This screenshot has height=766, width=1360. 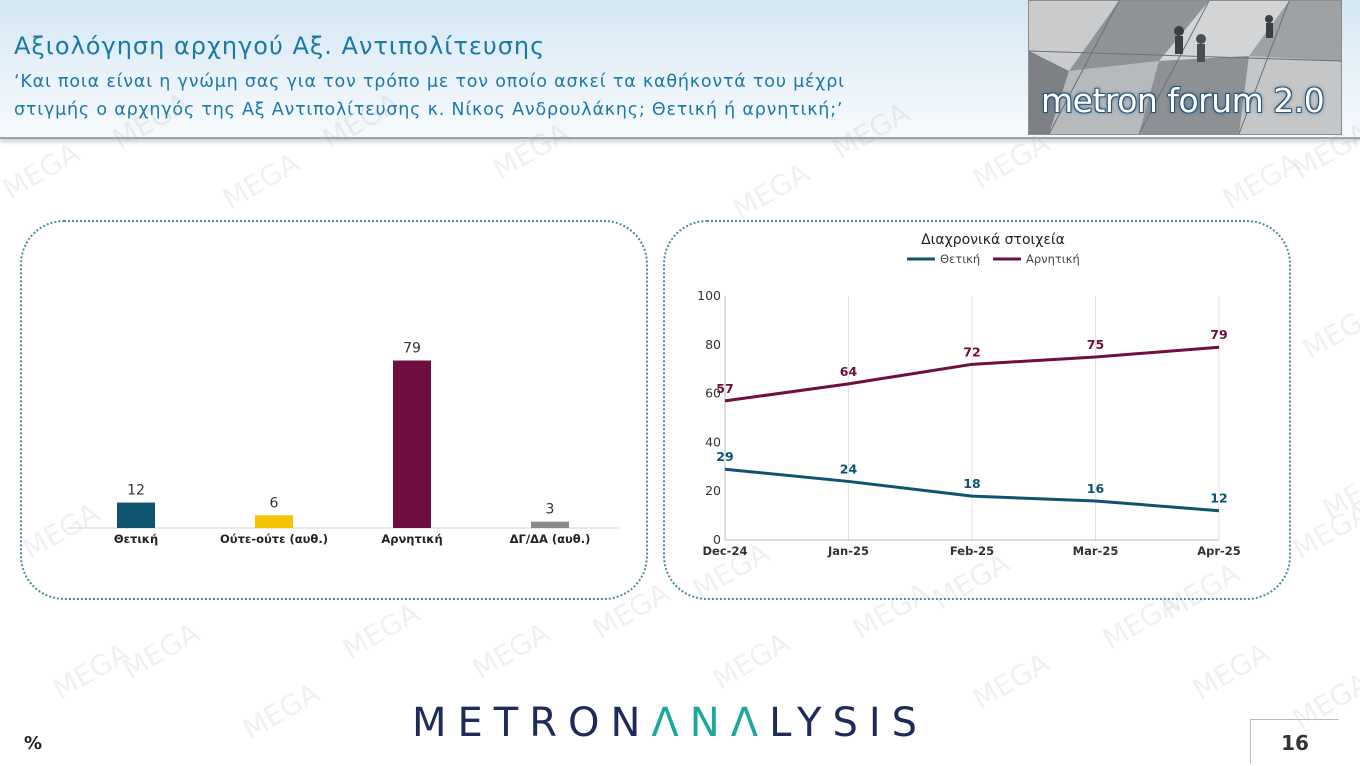 What do you see at coordinates (713, 344) in the screenshot?
I see `y-tick-label: 80` at bounding box center [713, 344].